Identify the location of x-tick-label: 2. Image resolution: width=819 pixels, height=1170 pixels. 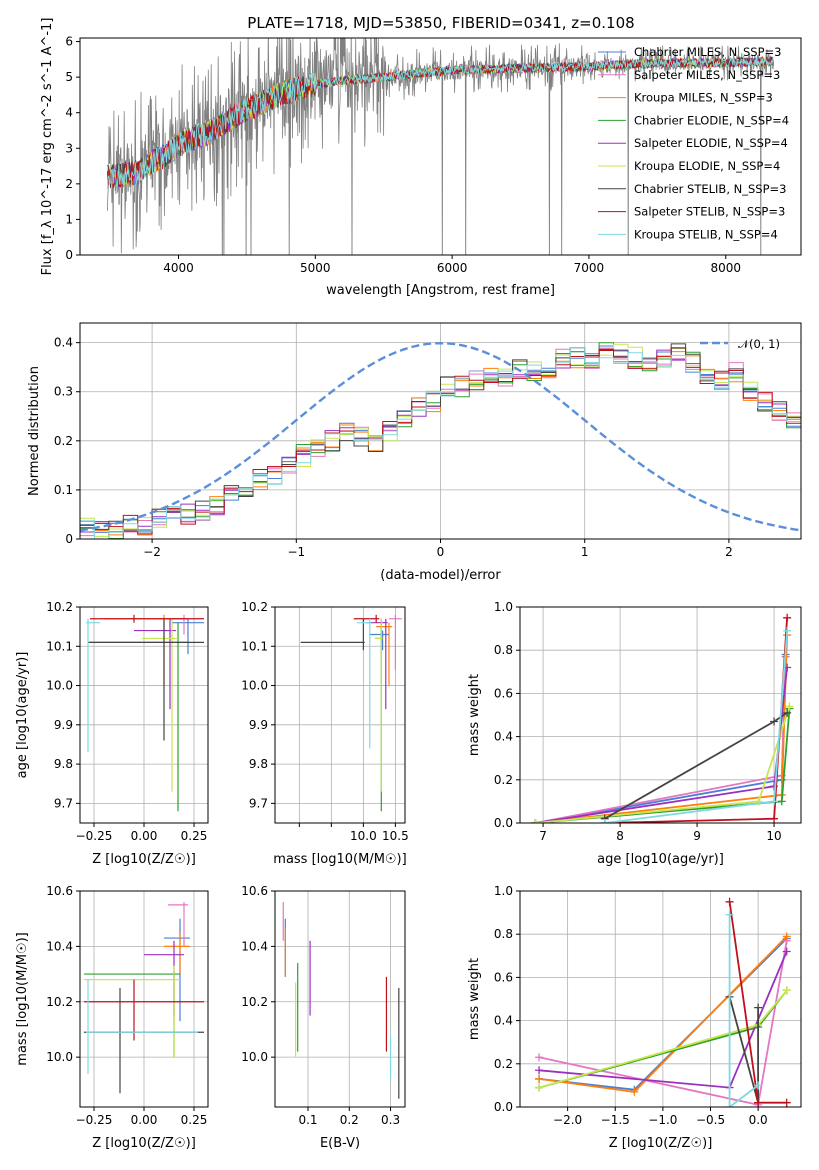
(729, 552).